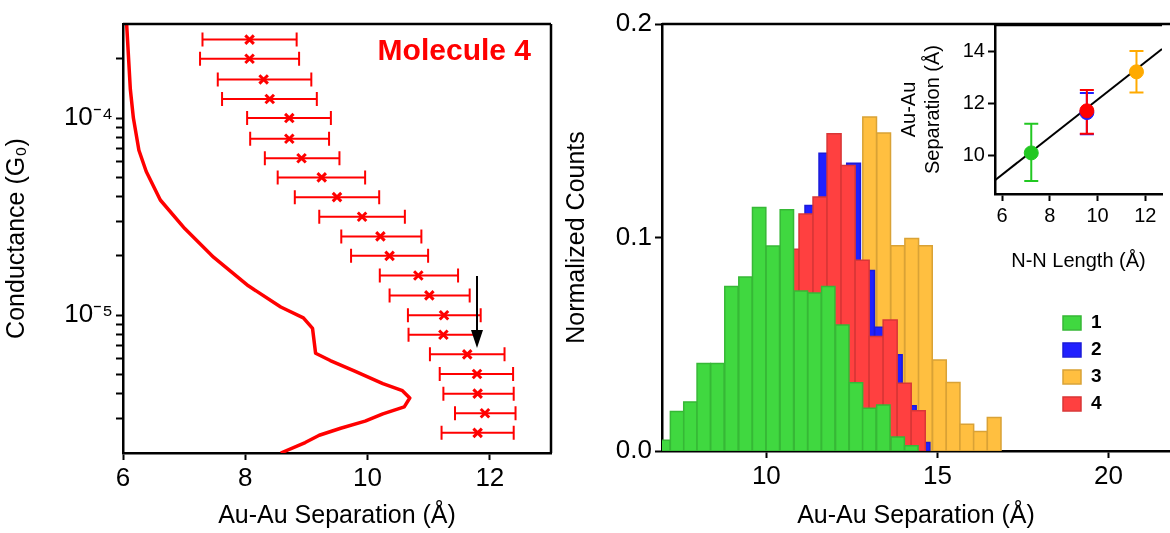 The width and height of the screenshot is (1170, 533). Describe the element at coordinates (633, 449) in the screenshot. I see `y-tick-label: 0.0` at that location.